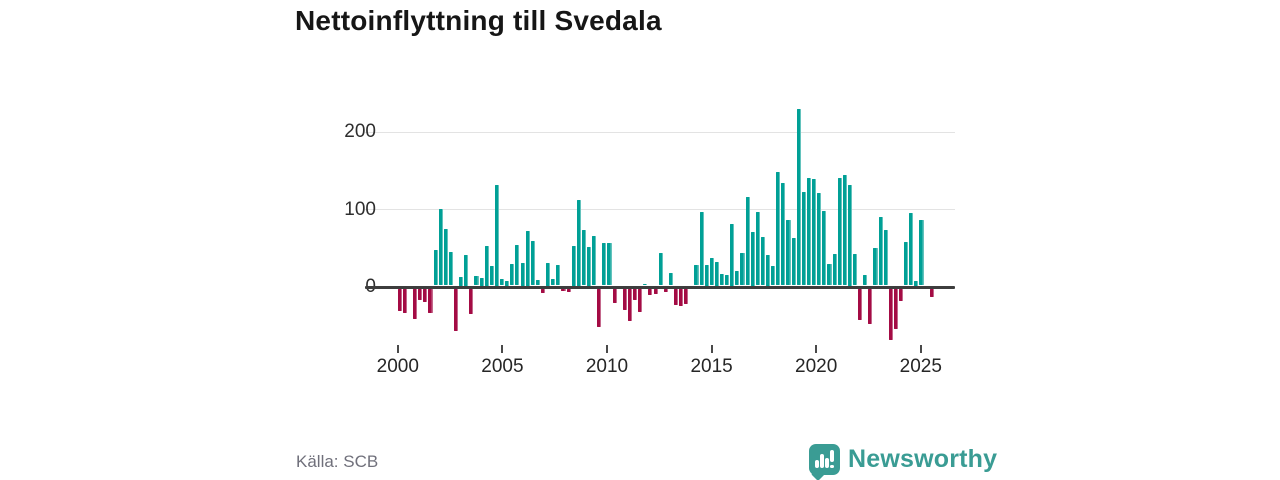 The image size is (1280, 480). I want to click on x-tick-label: 2000, so click(397, 366).